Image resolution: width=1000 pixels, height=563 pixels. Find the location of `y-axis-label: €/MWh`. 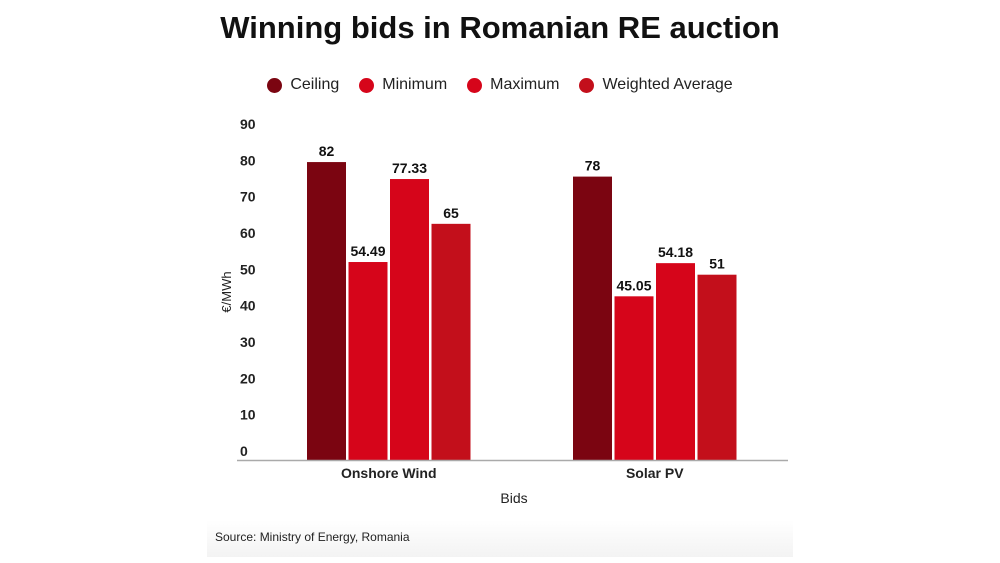

y-axis-label: €/MWh is located at coordinates (226, 291).